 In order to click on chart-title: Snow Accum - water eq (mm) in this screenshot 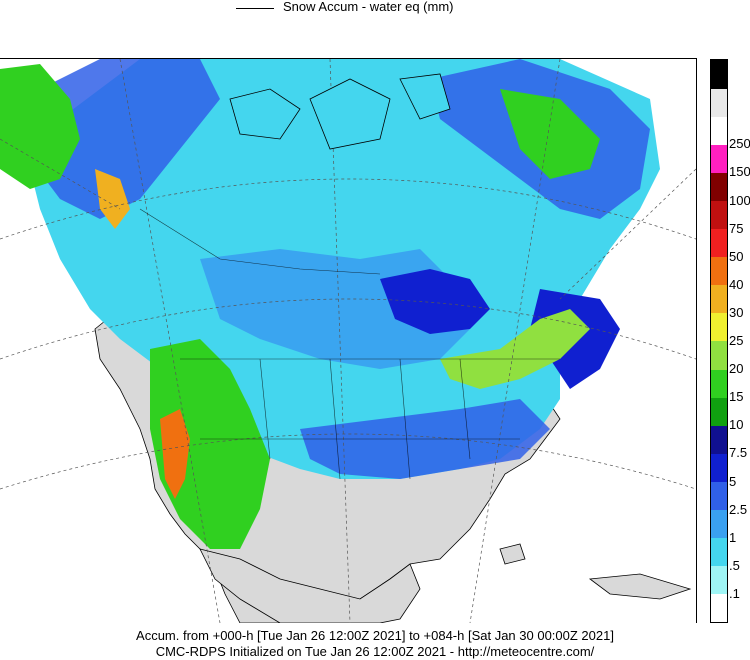, I will do `click(368, 7)`.